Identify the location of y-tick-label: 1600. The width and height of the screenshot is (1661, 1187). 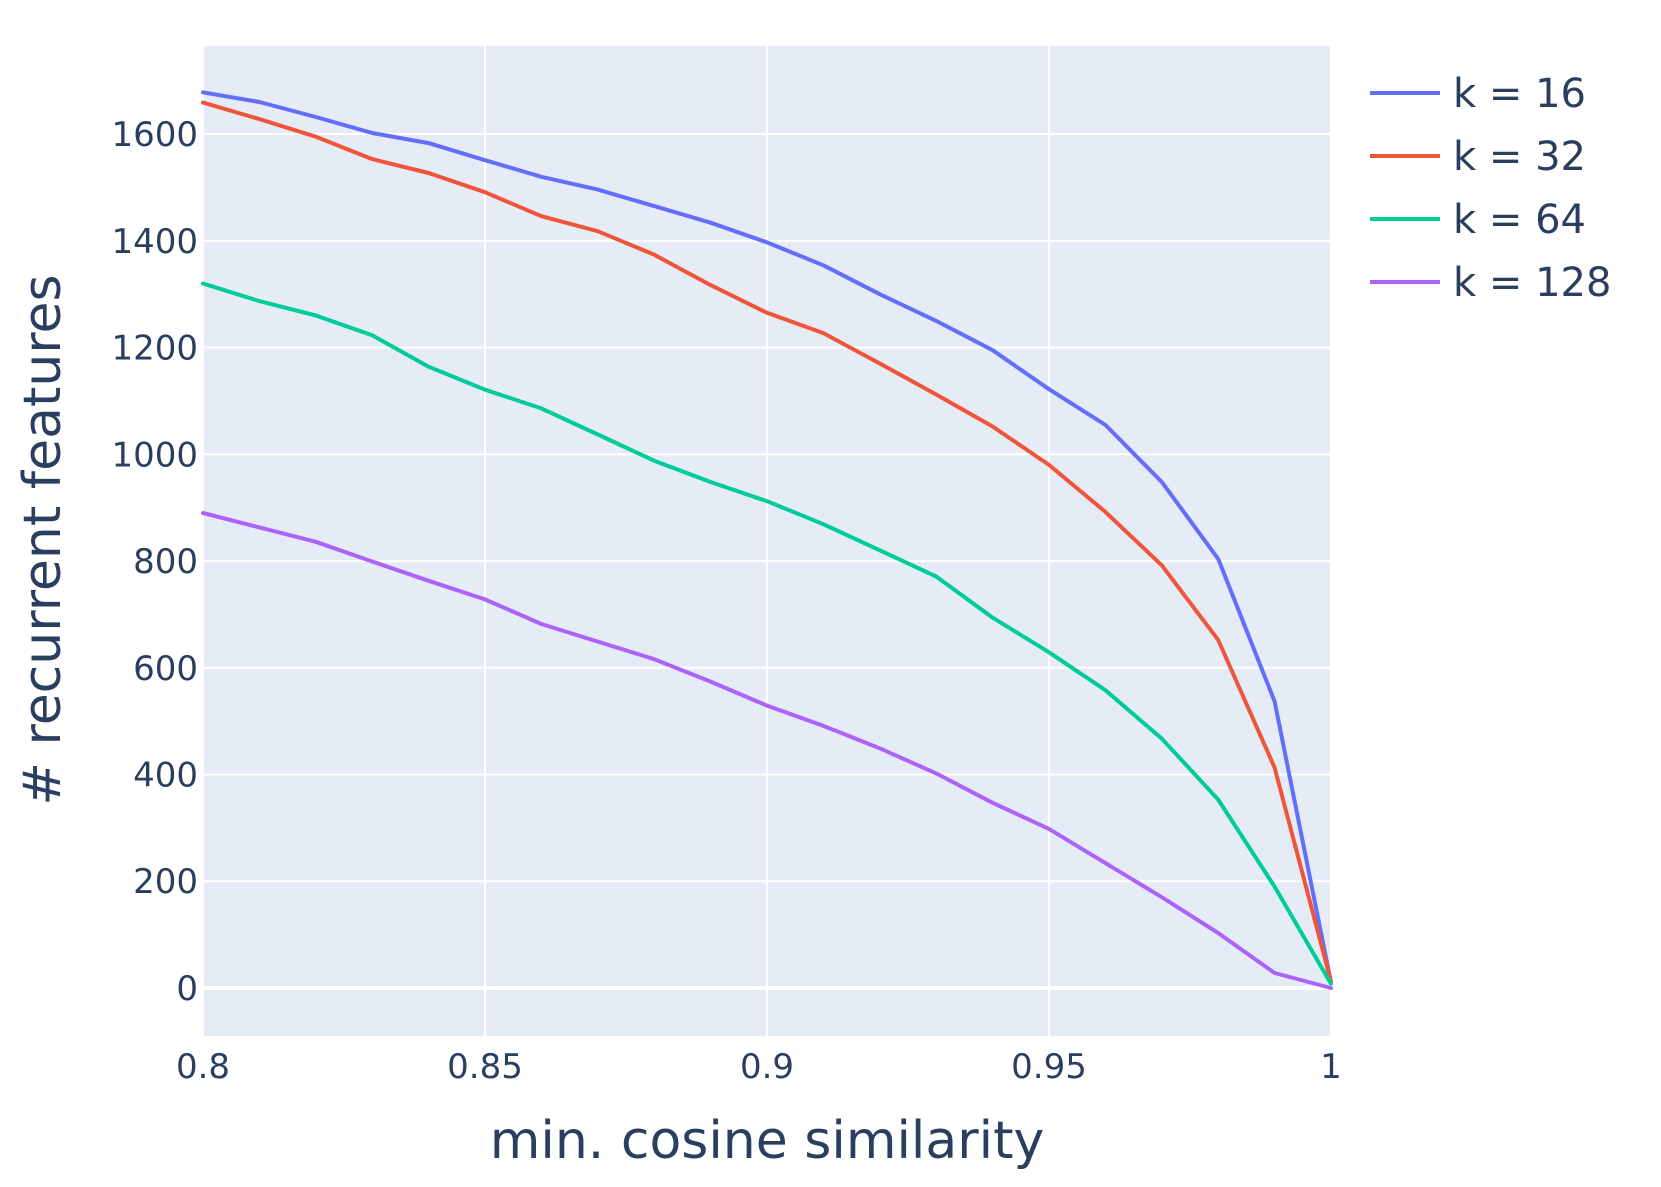
(154, 135).